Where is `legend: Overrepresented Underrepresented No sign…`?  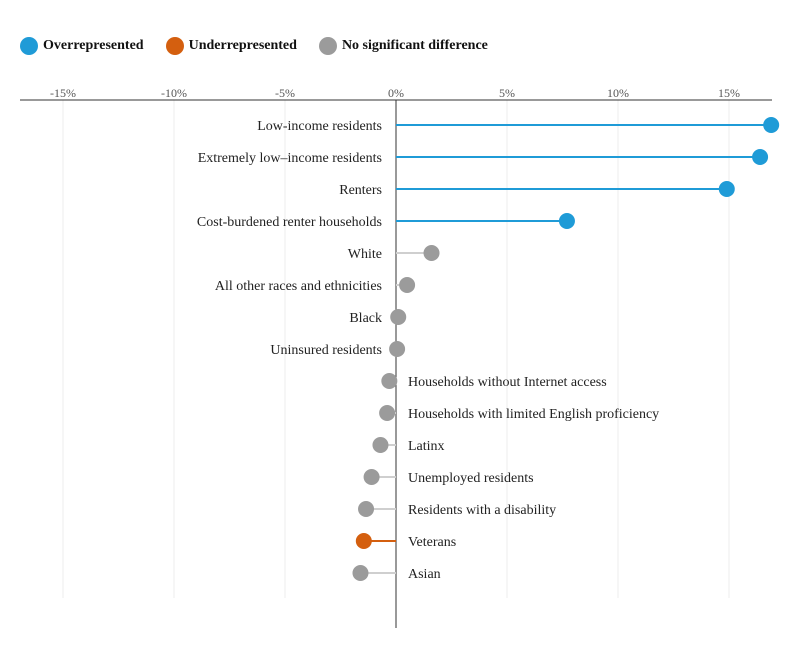 legend: Overrepresented Underrepresented No sign… is located at coordinates (265, 46).